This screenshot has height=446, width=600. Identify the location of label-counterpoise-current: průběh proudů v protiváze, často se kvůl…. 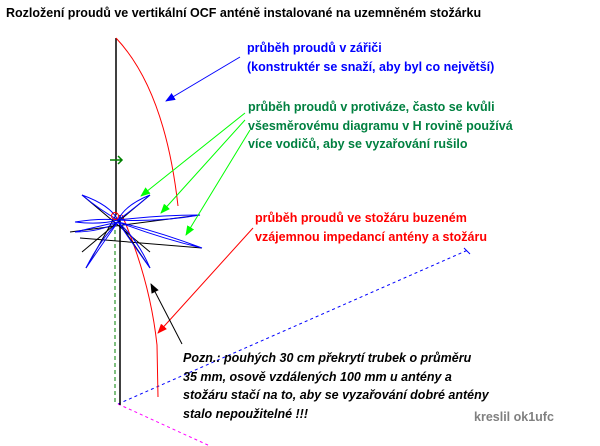
(380, 126).